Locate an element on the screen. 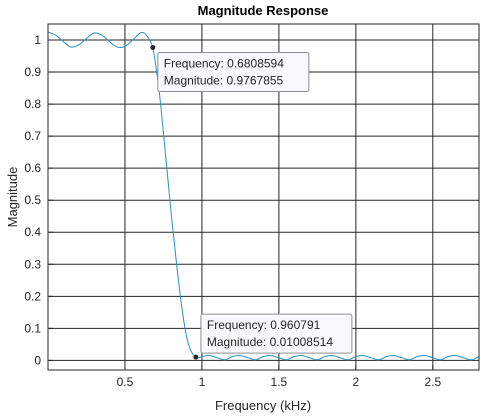 This screenshot has height=417, width=486. y-axis-label: Magnitude is located at coordinates (12, 197).